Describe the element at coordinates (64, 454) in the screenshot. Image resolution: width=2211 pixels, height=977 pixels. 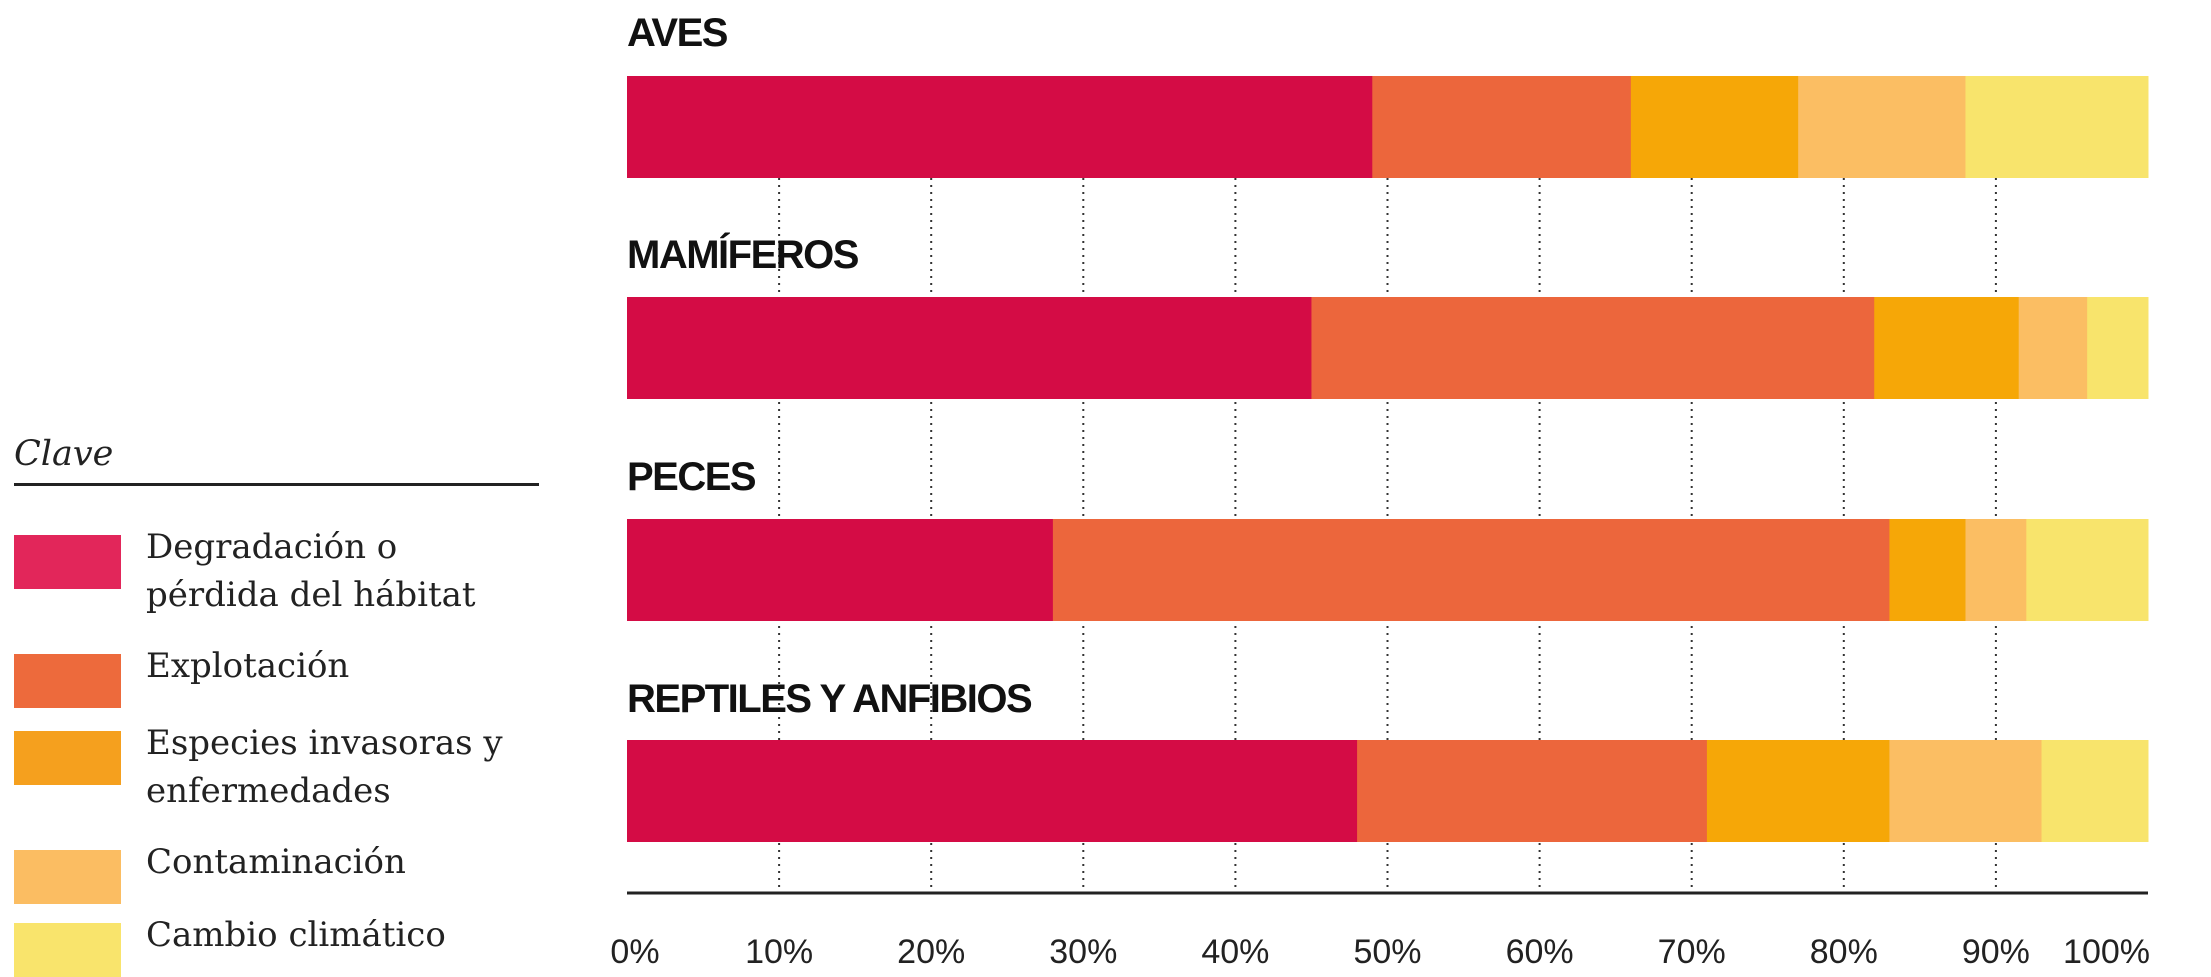
I see `legend-title: Clave` at that location.